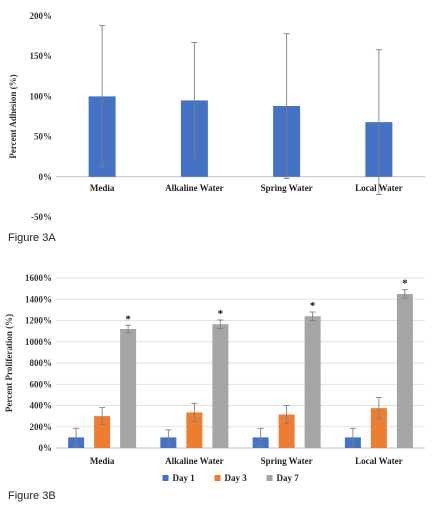 This screenshot has height=507, width=440. What do you see at coordinates (41, 56) in the screenshot?
I see `y-tick-label: 150%` at bounding box center [41, 56].